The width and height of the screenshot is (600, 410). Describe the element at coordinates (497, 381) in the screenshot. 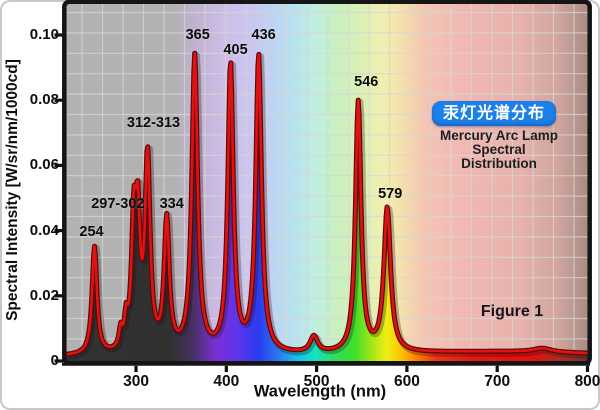

I see `x-tick-label-700: 700` at that location.